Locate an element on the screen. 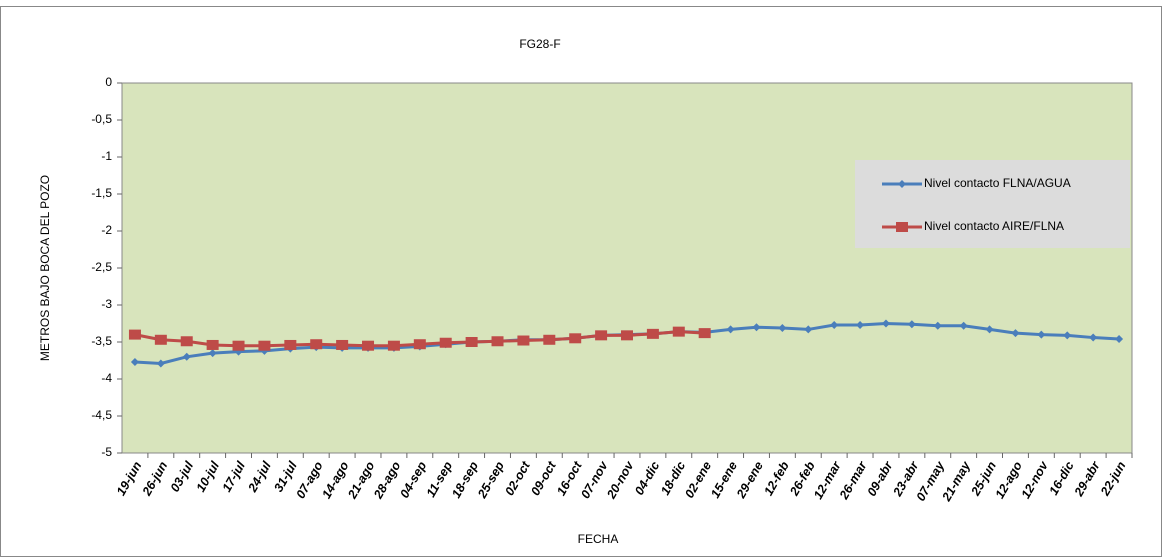  y-tick-label: -3 is located at coordinates (106, 304).